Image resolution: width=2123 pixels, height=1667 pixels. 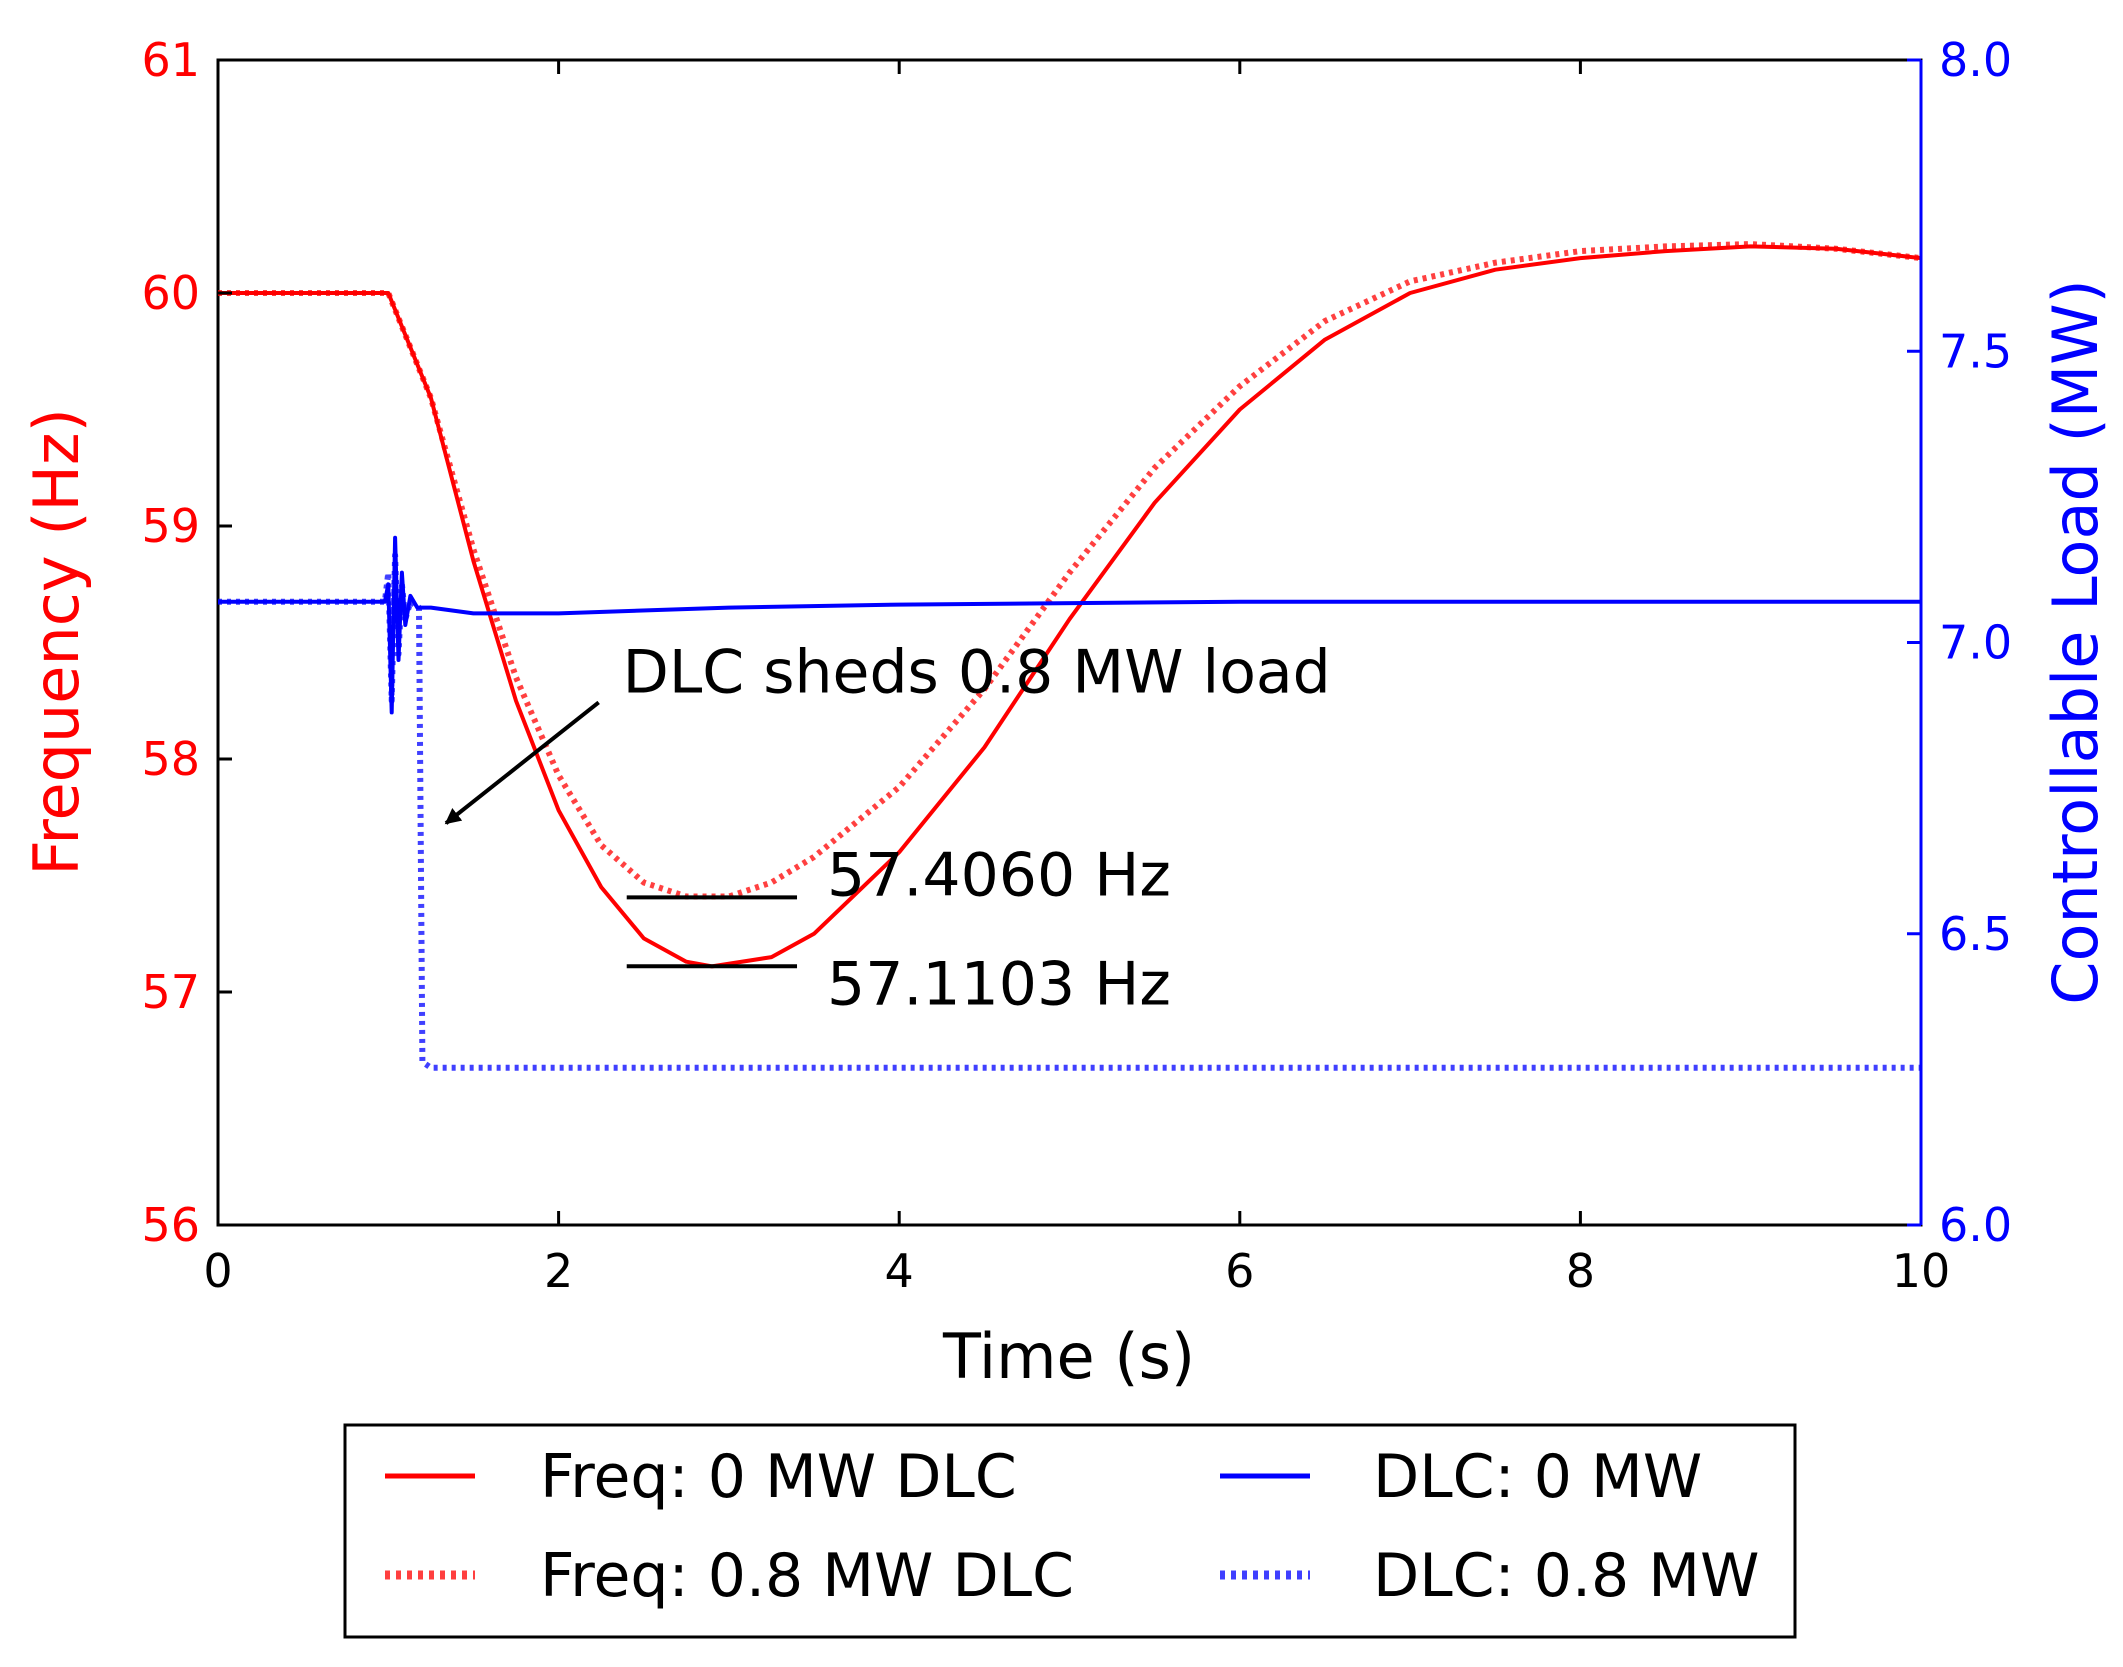 What do you see at coordinates (999, 875) in the screenshot?
I see `annotation-min-dlc: 57.4060 Hz` at bounding box center [999, 875].